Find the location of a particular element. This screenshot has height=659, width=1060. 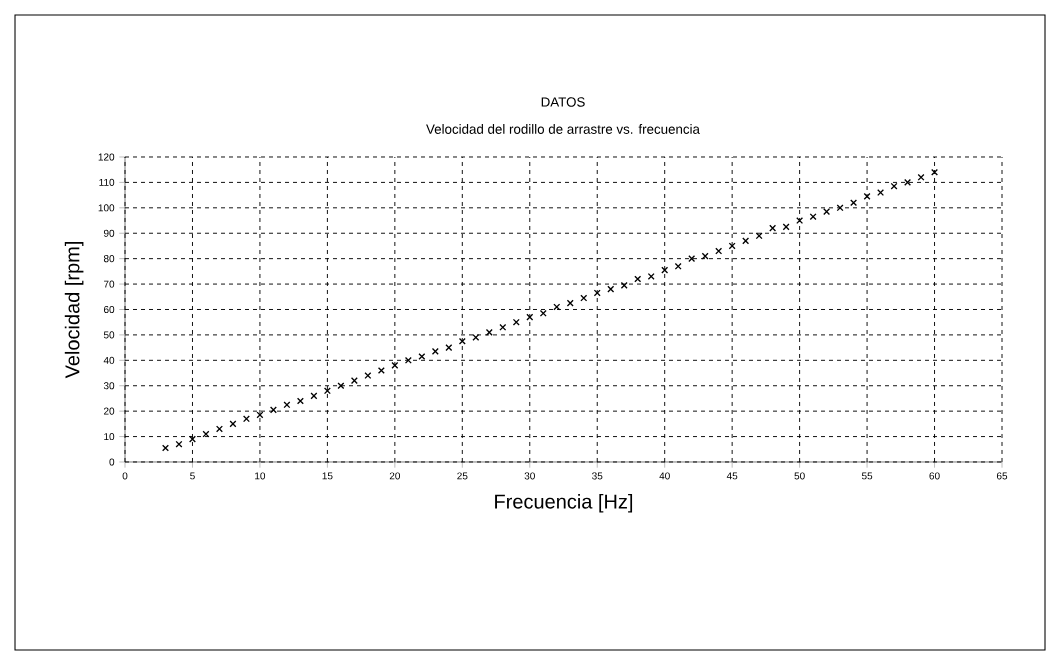

x-tick-label: 0 is located at coordinates (125, 476).